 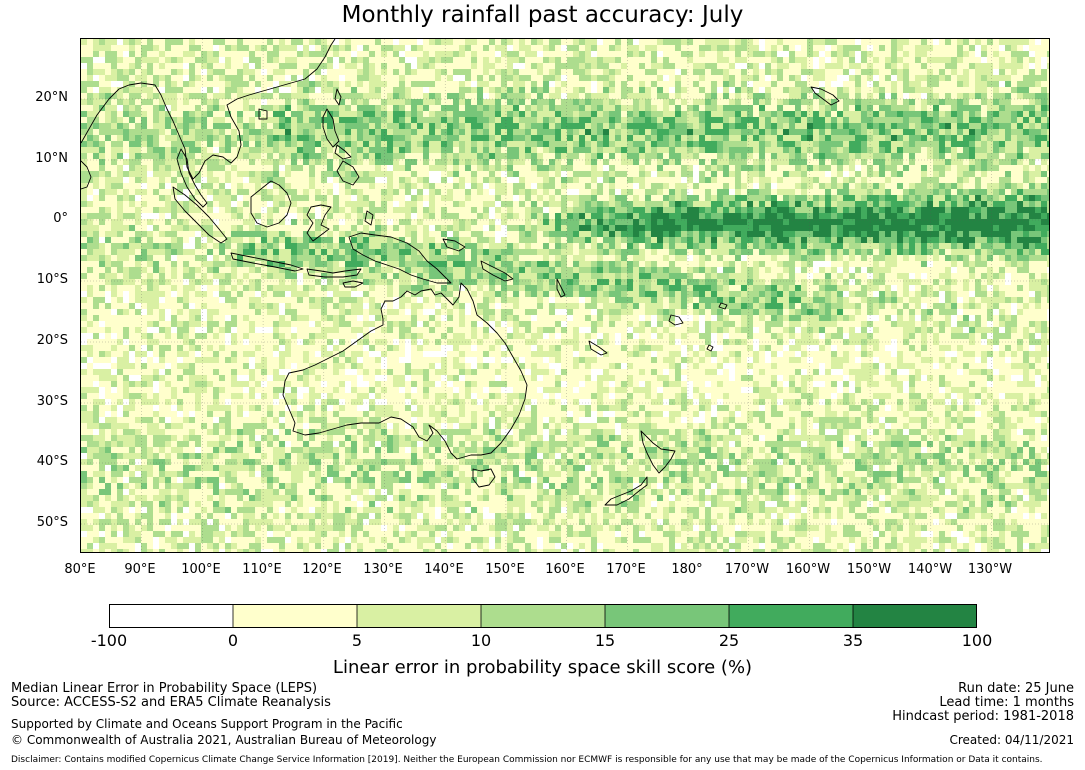 I want to click on coastline-nz-north, so click(x=658, y=452).